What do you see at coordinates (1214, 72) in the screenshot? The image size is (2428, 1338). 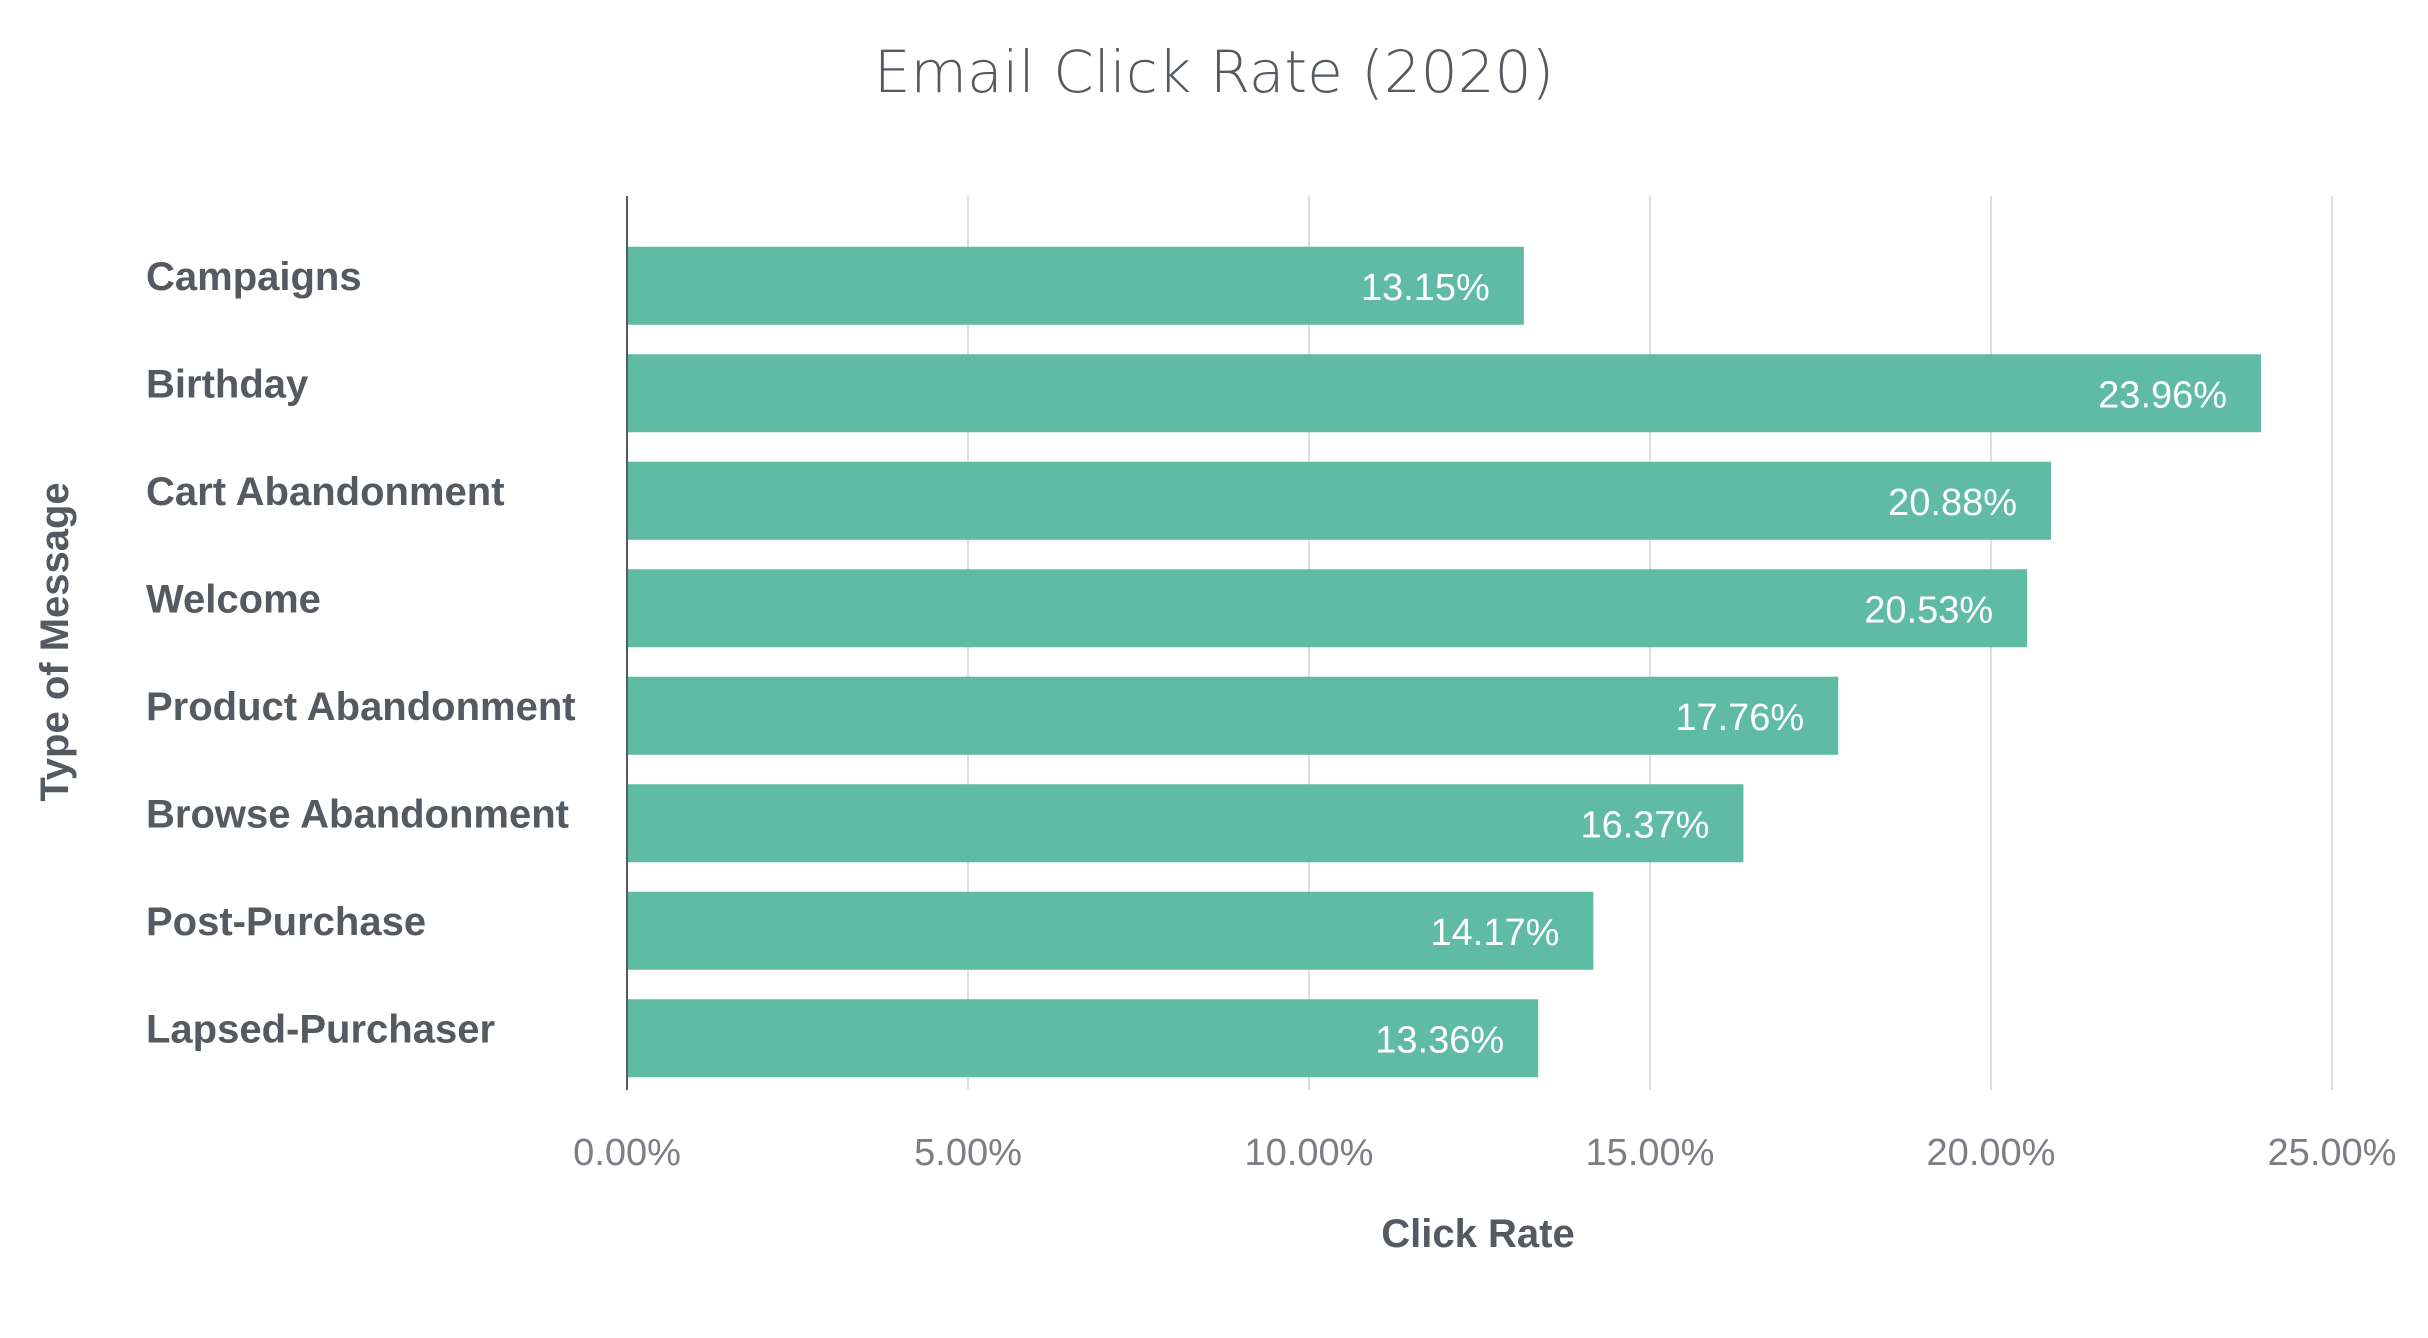 I see `chart-title: Email Click Rate (2020)` at bounding box center [1214, 72].